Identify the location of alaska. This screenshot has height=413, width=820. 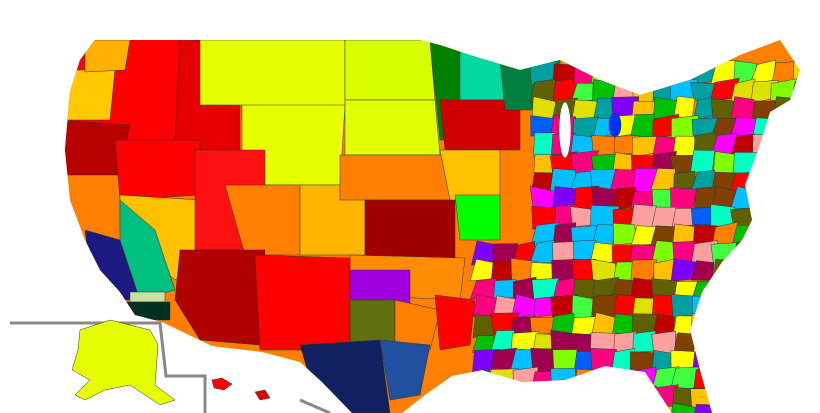
(123, 362).